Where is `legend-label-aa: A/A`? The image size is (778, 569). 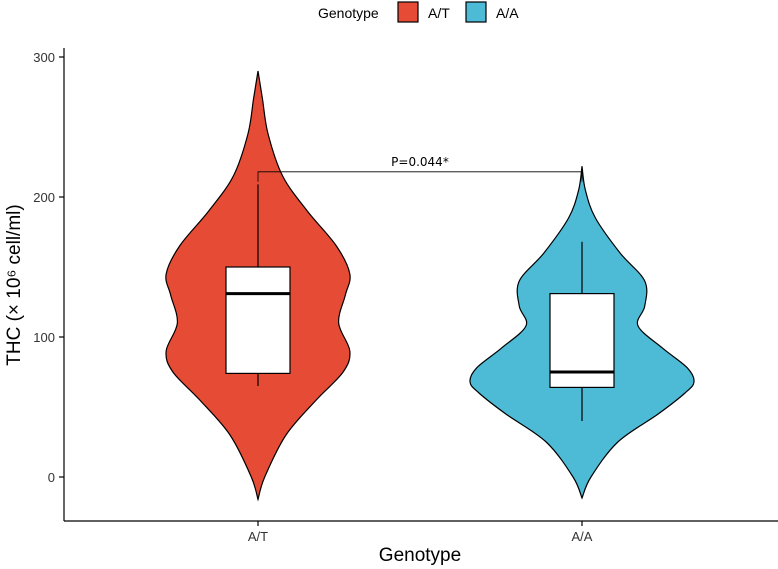 legend-label-aa: A/A is located at coordinates (507, 13).